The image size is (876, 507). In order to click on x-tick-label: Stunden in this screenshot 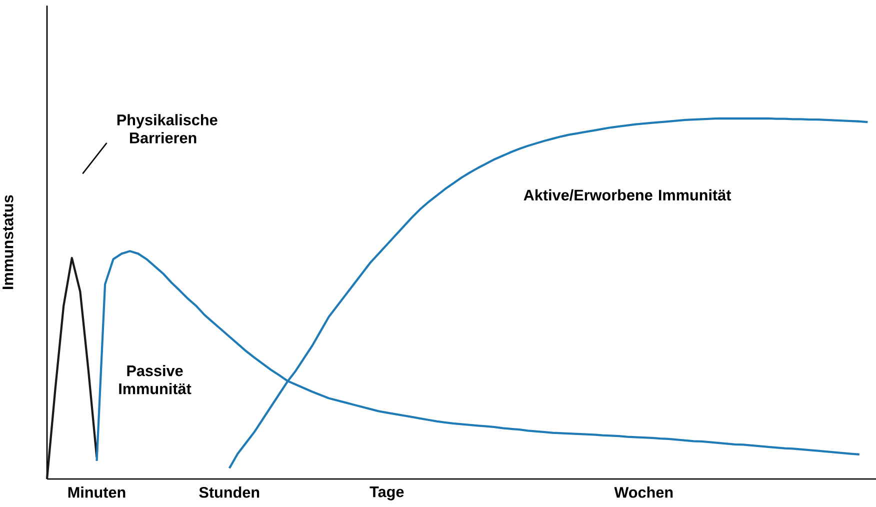, I will do `click(229, 492)`.